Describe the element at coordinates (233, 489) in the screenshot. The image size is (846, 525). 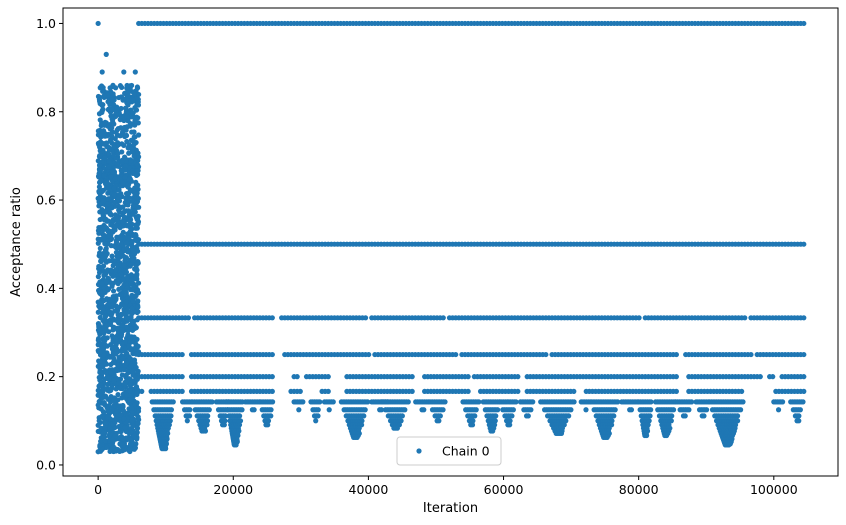
I see `x-tick-label: 20000` at that location.